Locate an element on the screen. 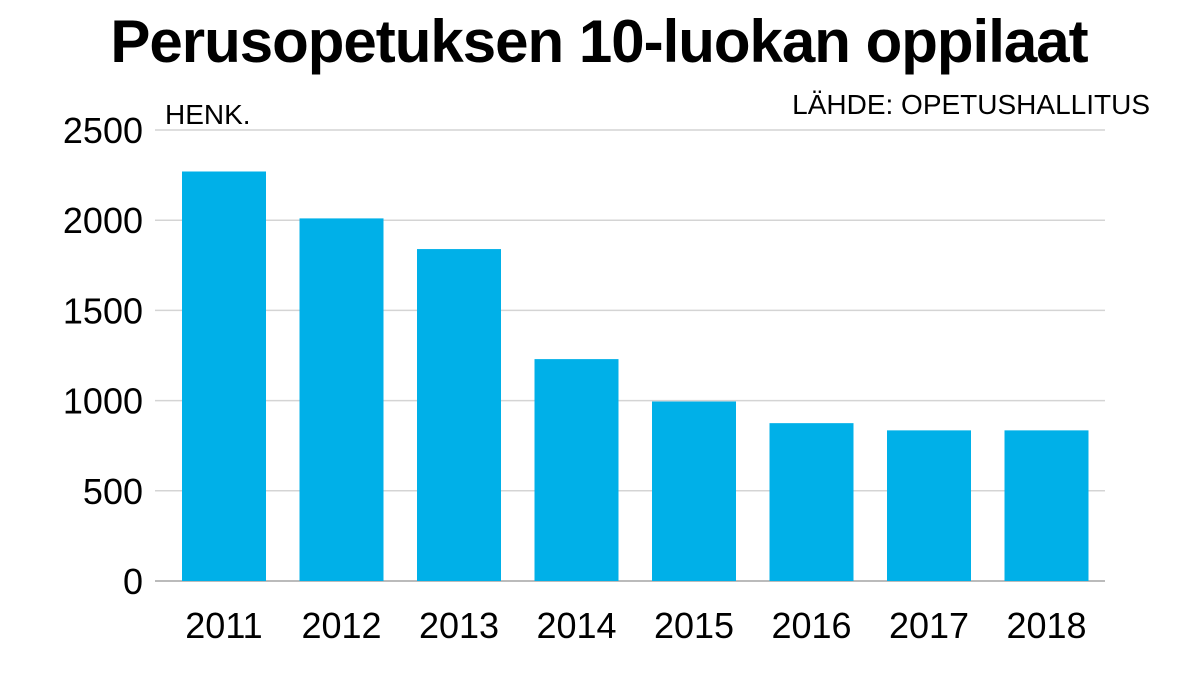 Image resolution: width=1198 pixels, height=674 pixels. bar-2018 is located at coordinates (1046, 505).